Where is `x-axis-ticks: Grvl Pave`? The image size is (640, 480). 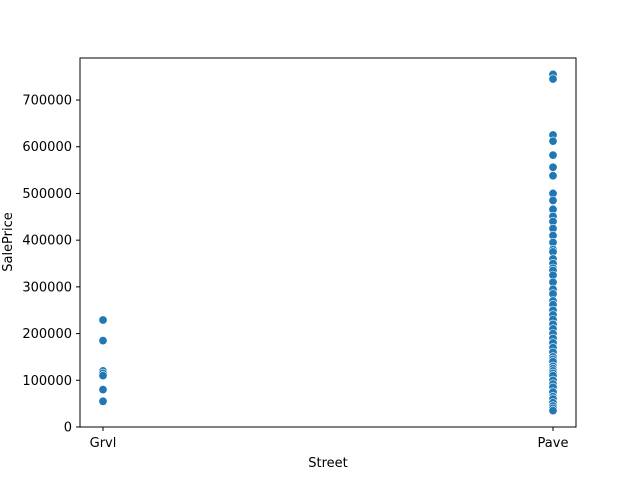
x-axis-ticks: Grvl Pave is located at coordinates (329, 439).